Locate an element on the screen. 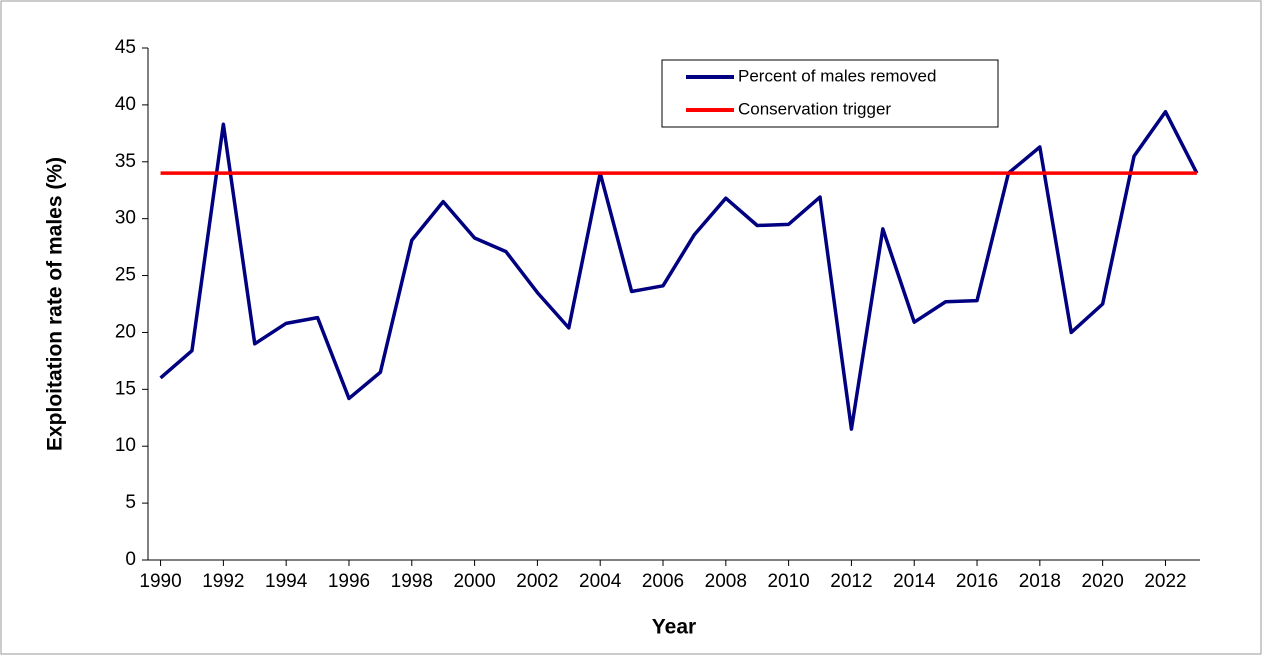  x-tick-label: 2018 is located at coordinates (1040, 581).